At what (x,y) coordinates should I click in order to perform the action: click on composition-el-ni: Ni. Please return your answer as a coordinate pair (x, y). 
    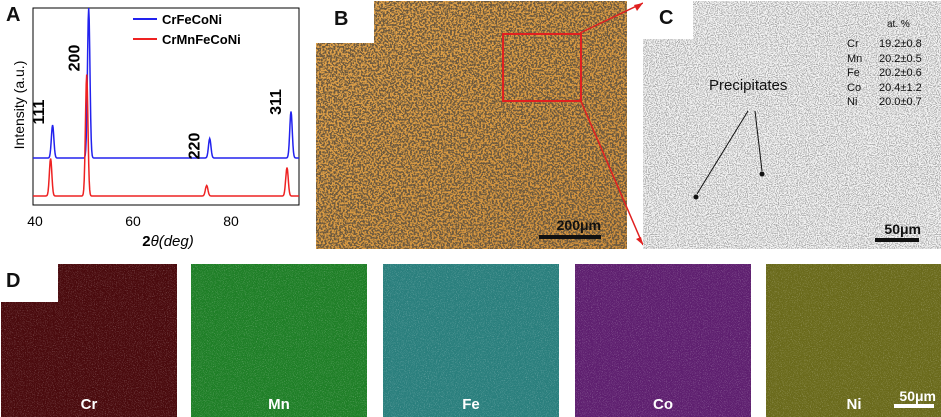
    Looking at the image, I should click on (852, 102).